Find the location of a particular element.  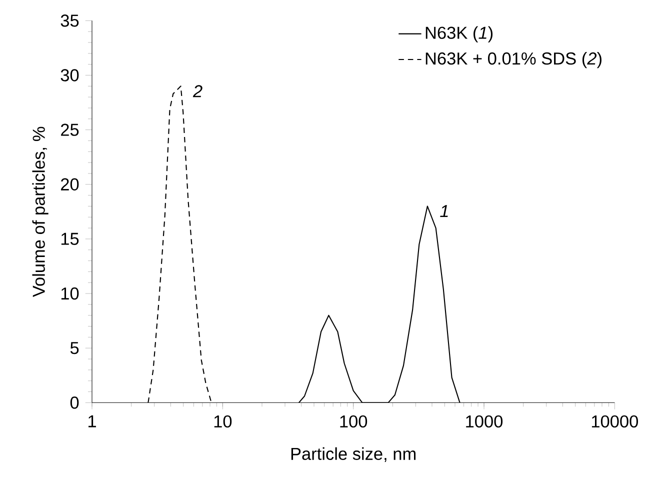

y-axis-title: Volume of particles, % is located at coordinates (40, 212).